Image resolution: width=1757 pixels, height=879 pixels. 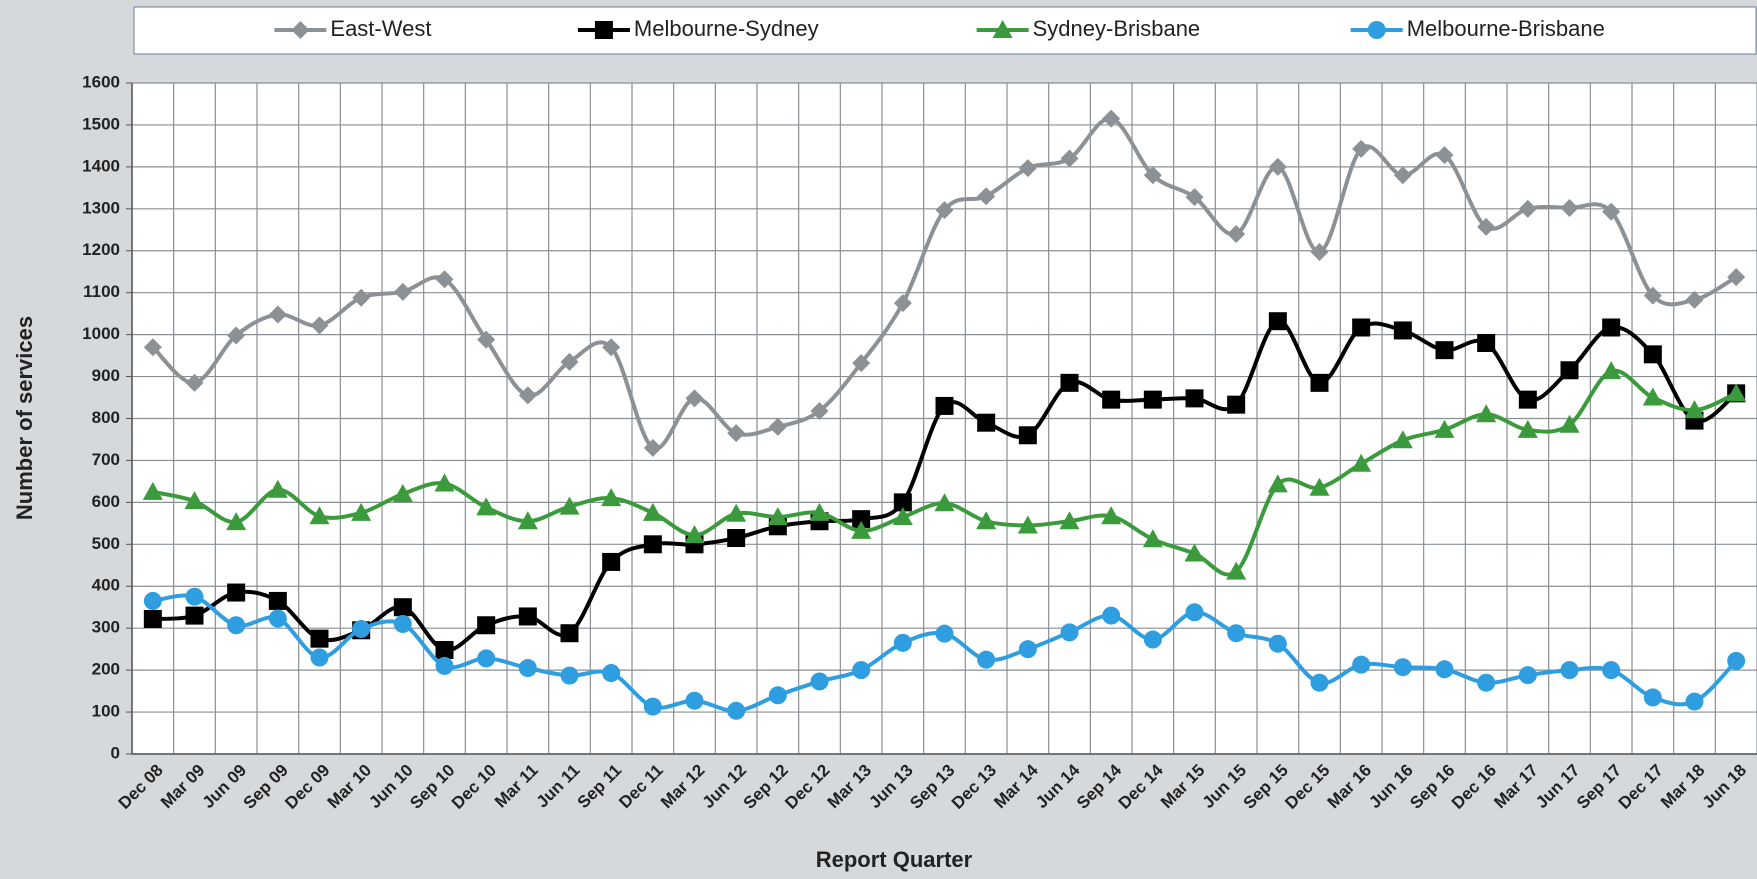 I want to click on y-tick-label: 1600, so click(x=101, y=81).